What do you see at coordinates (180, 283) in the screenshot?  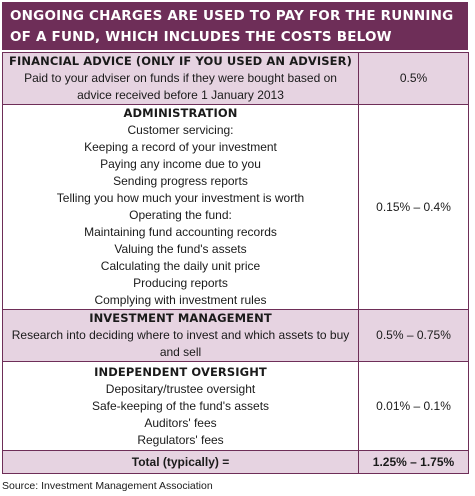 I see `list-item: Producing reports` at bounding box center [180, 283].